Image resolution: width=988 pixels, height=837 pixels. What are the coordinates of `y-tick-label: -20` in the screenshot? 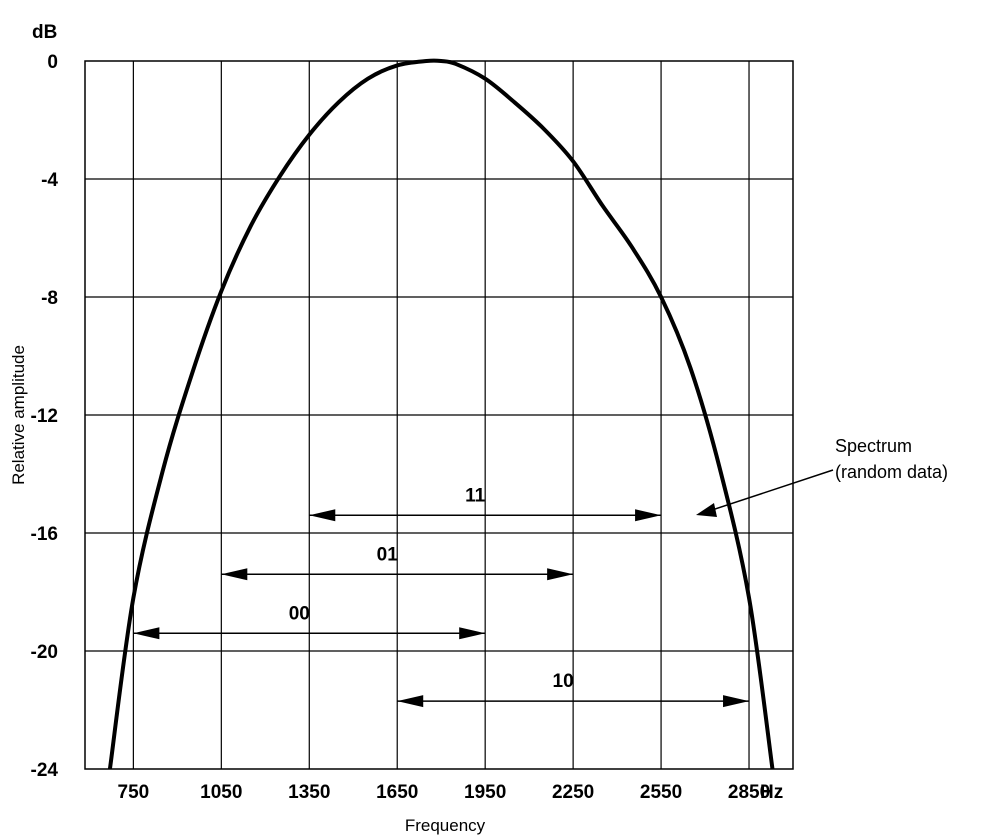 It's located at (44, 652).